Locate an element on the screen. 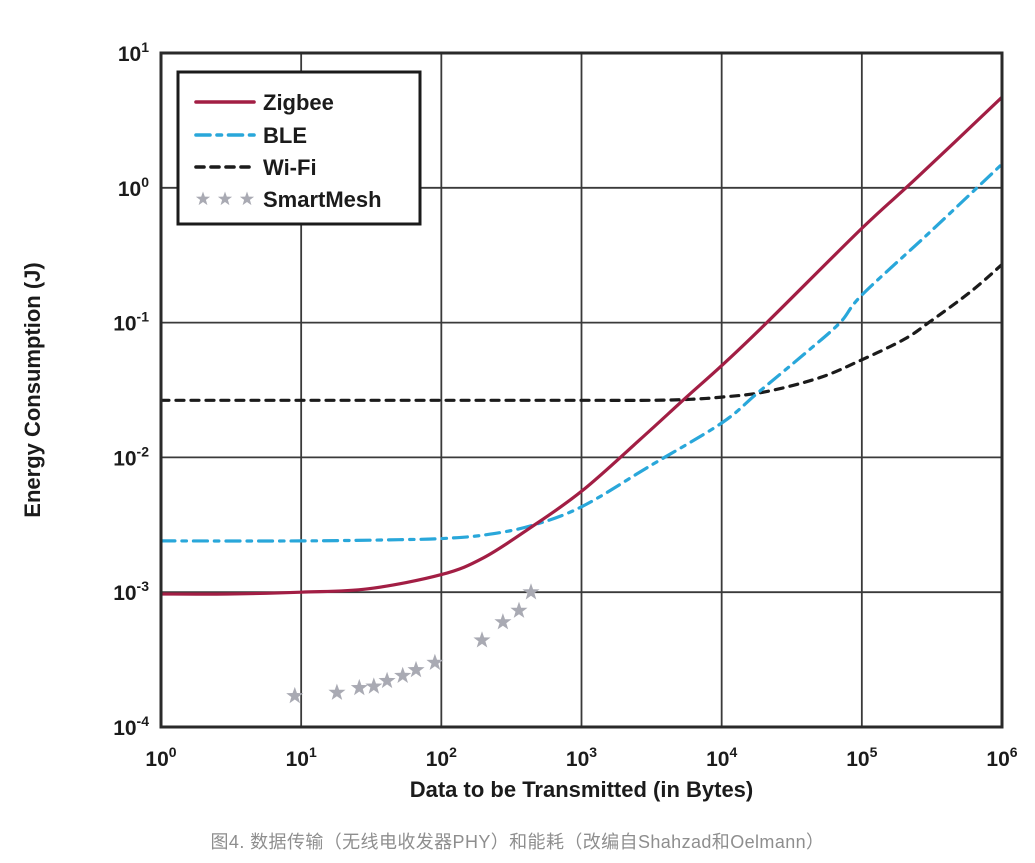 The height and width of the screenshot is (863, 1035). x-tick-label: 10⁵ is located at coordinates (861, 757).